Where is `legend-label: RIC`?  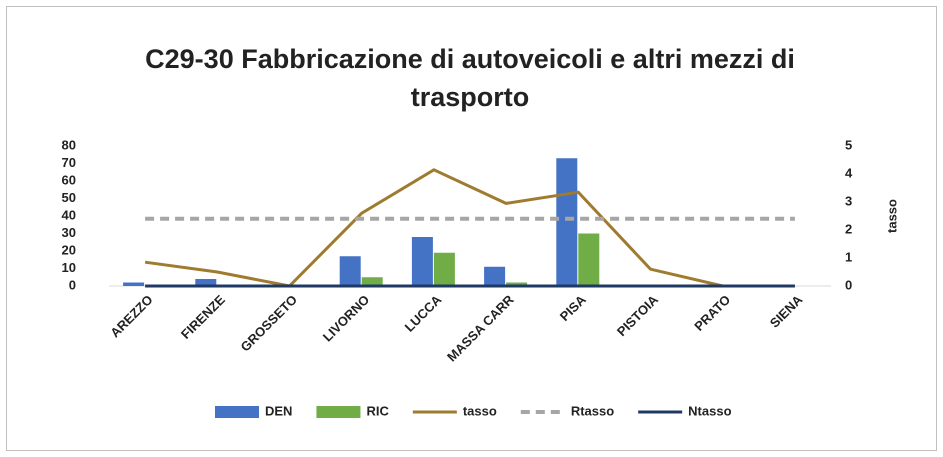
legend-label: RIC is located at coordinates (377, 410).